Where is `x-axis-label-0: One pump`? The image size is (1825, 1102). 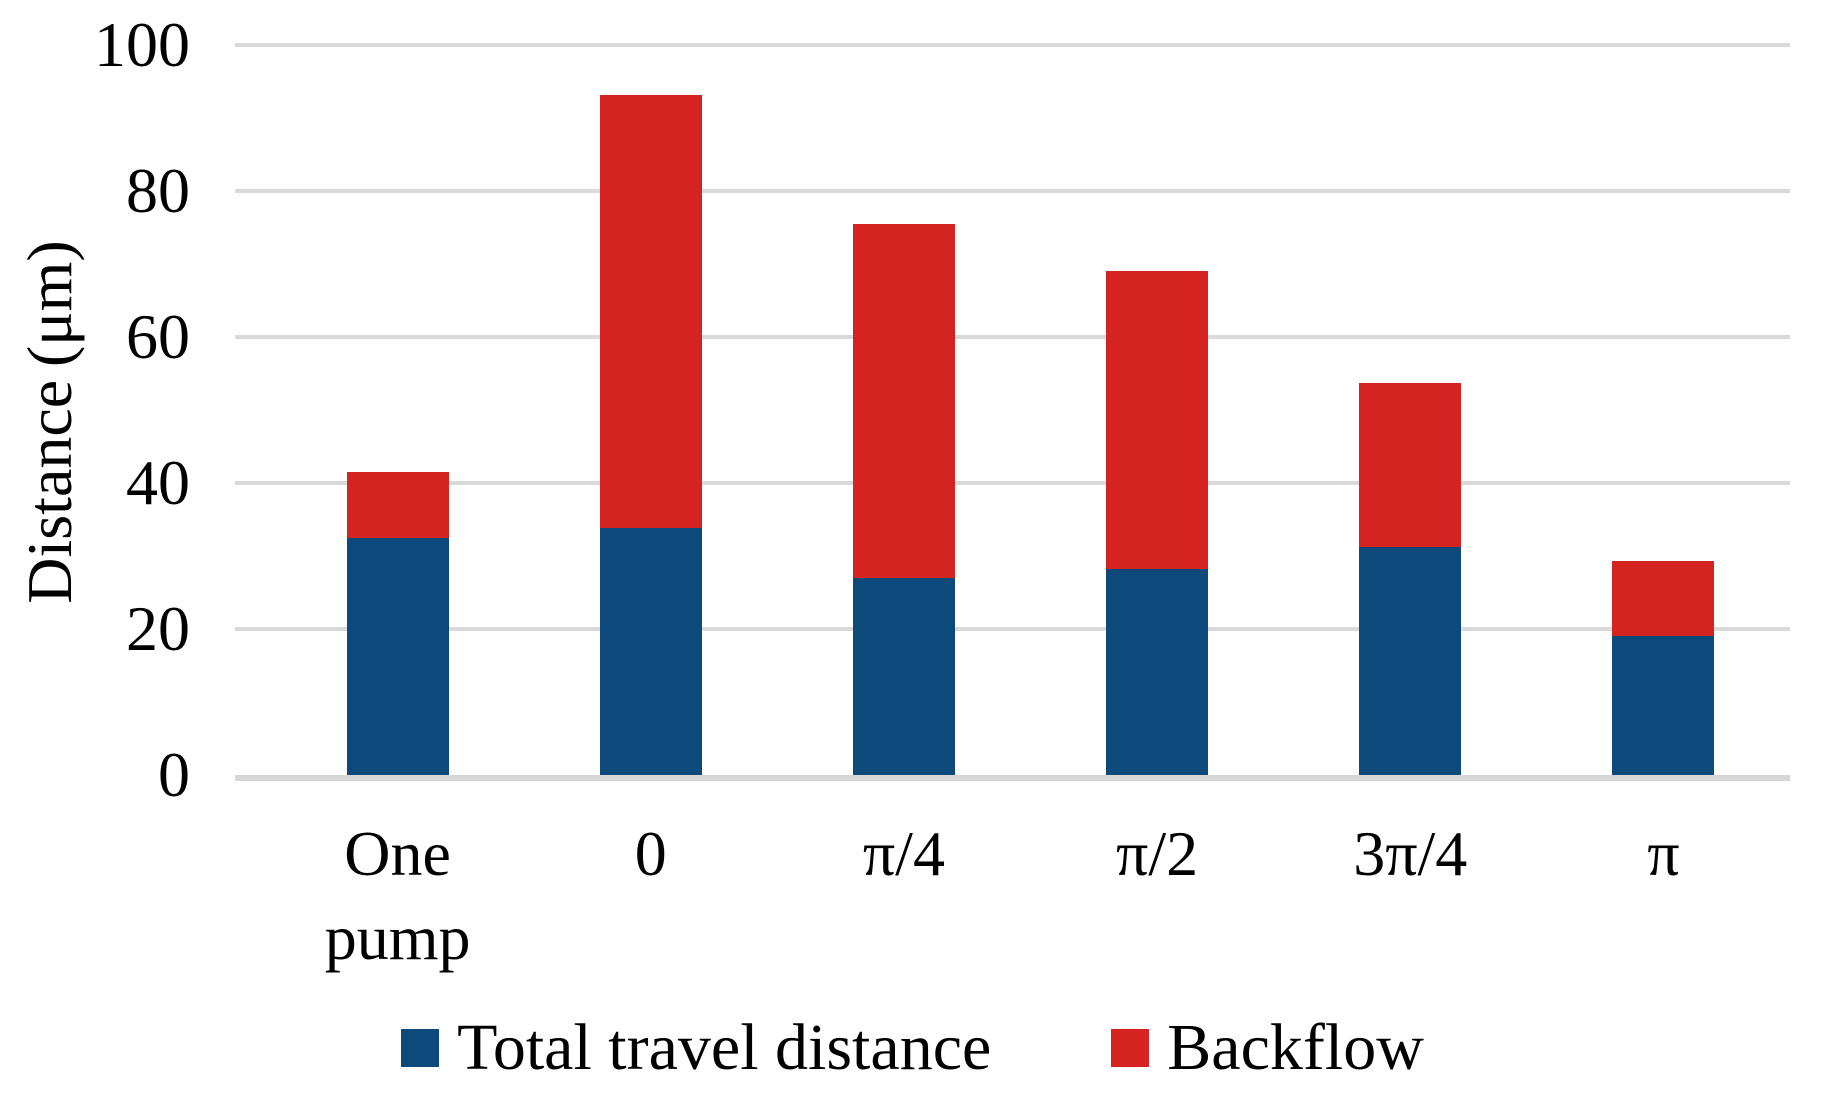
x-axis-label-0: One pump is located at coordinates (397, 895).